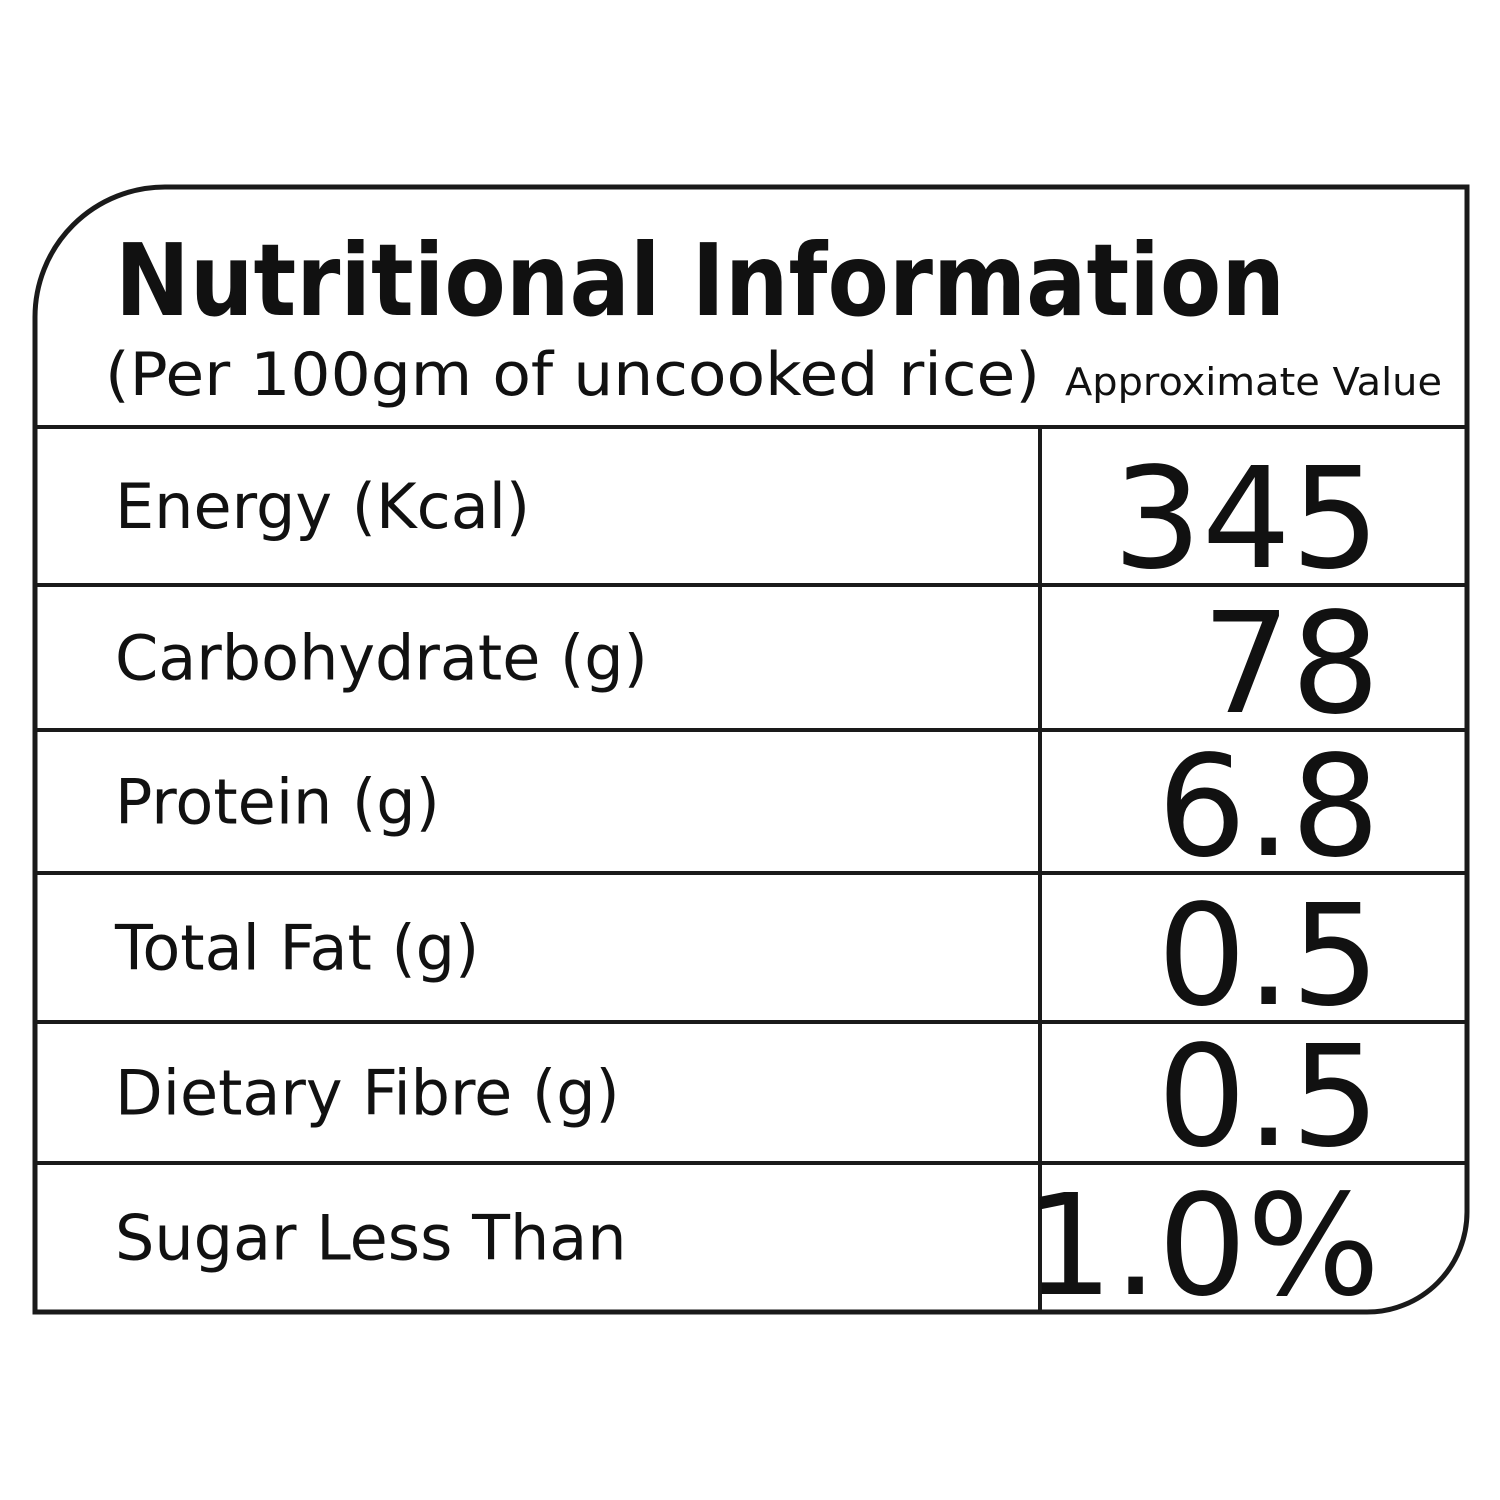 The width and height of the screenshot is (1500, 1500). Describe the element at coordinates (1291, 664) in the screenshot. I see `row-value: 78` at that location.